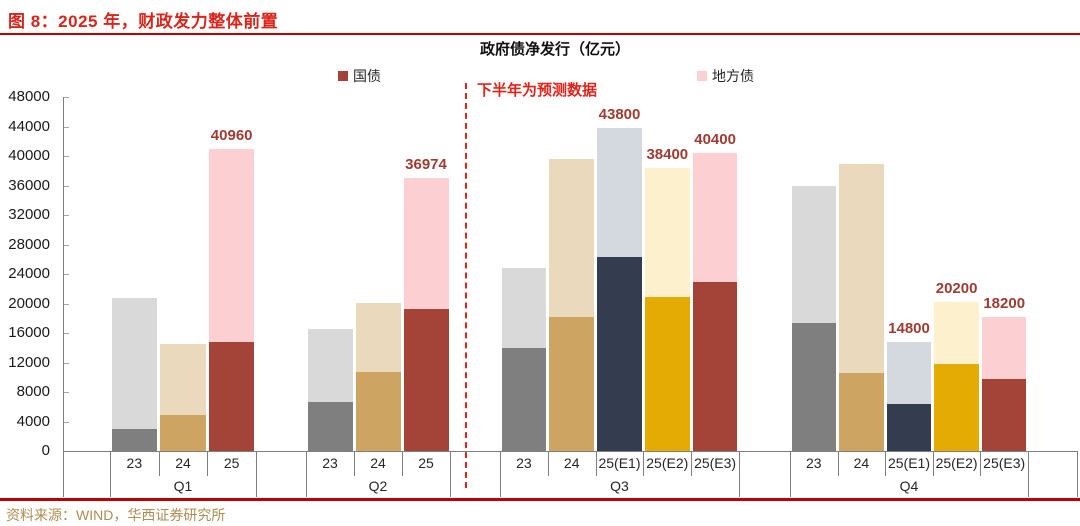 The height and width of the screenshot is (526, 1080). What do you see at coordinates (29, 185) in the screenshot?
I see `y-tick-label: 36000` at bounding box center [29, 185].